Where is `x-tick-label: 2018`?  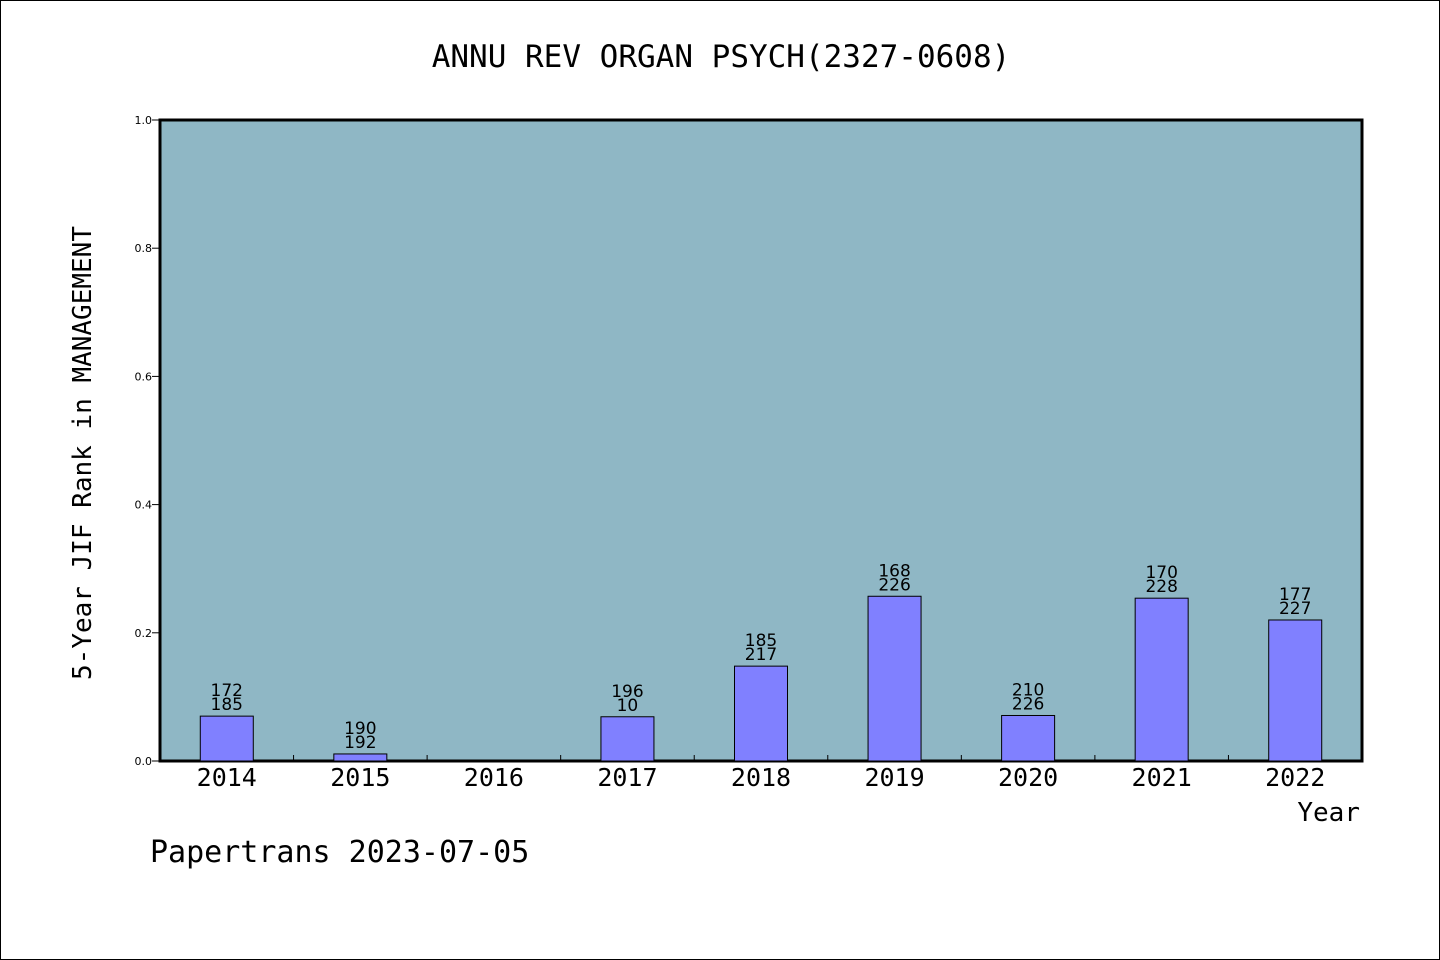
x-tick-label: 2018 is located at coordinates (761, 777).